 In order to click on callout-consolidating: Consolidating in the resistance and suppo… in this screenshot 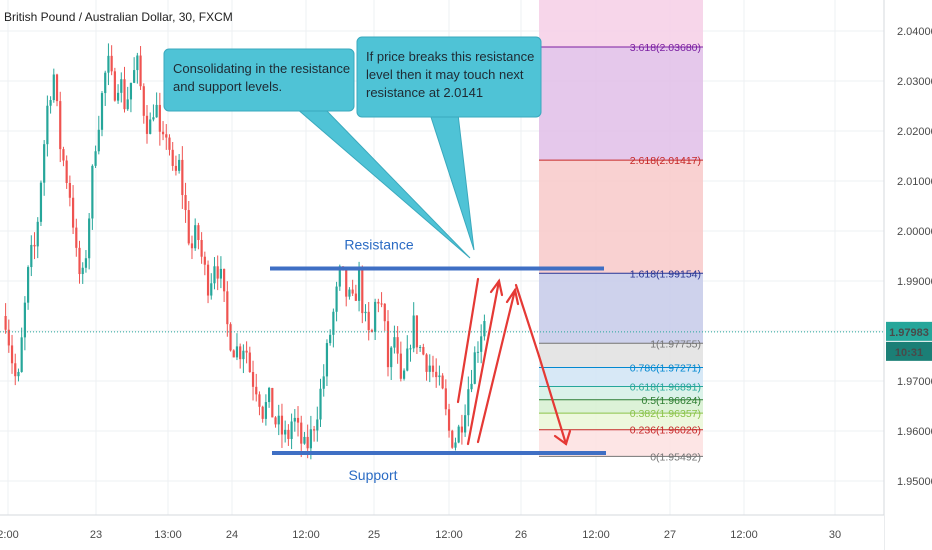, I will do `click(317, 153)`.